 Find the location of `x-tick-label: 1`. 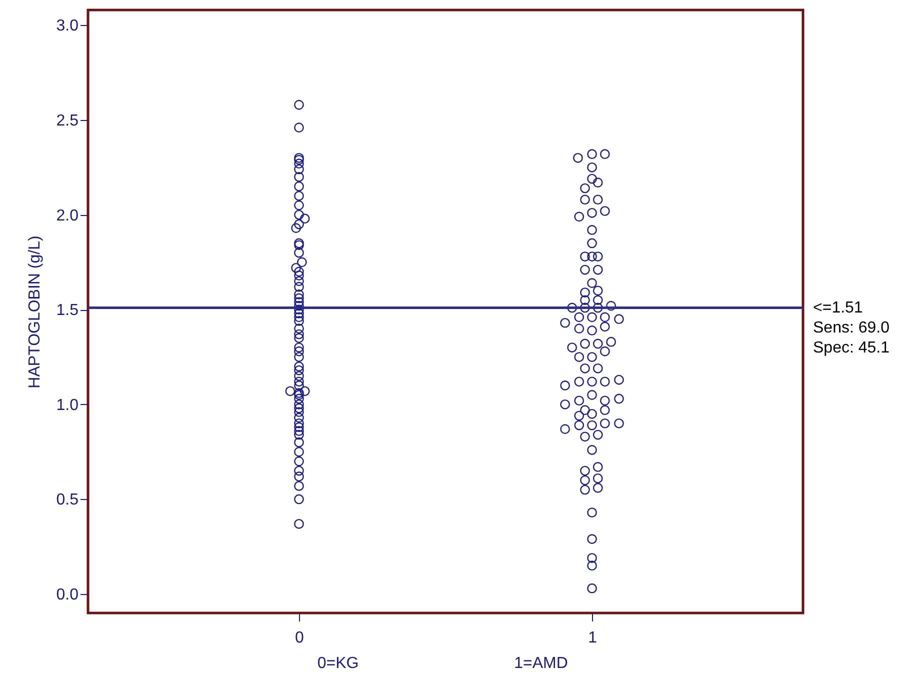

x-tick-label: 1 is located at coordinates (593, 638).